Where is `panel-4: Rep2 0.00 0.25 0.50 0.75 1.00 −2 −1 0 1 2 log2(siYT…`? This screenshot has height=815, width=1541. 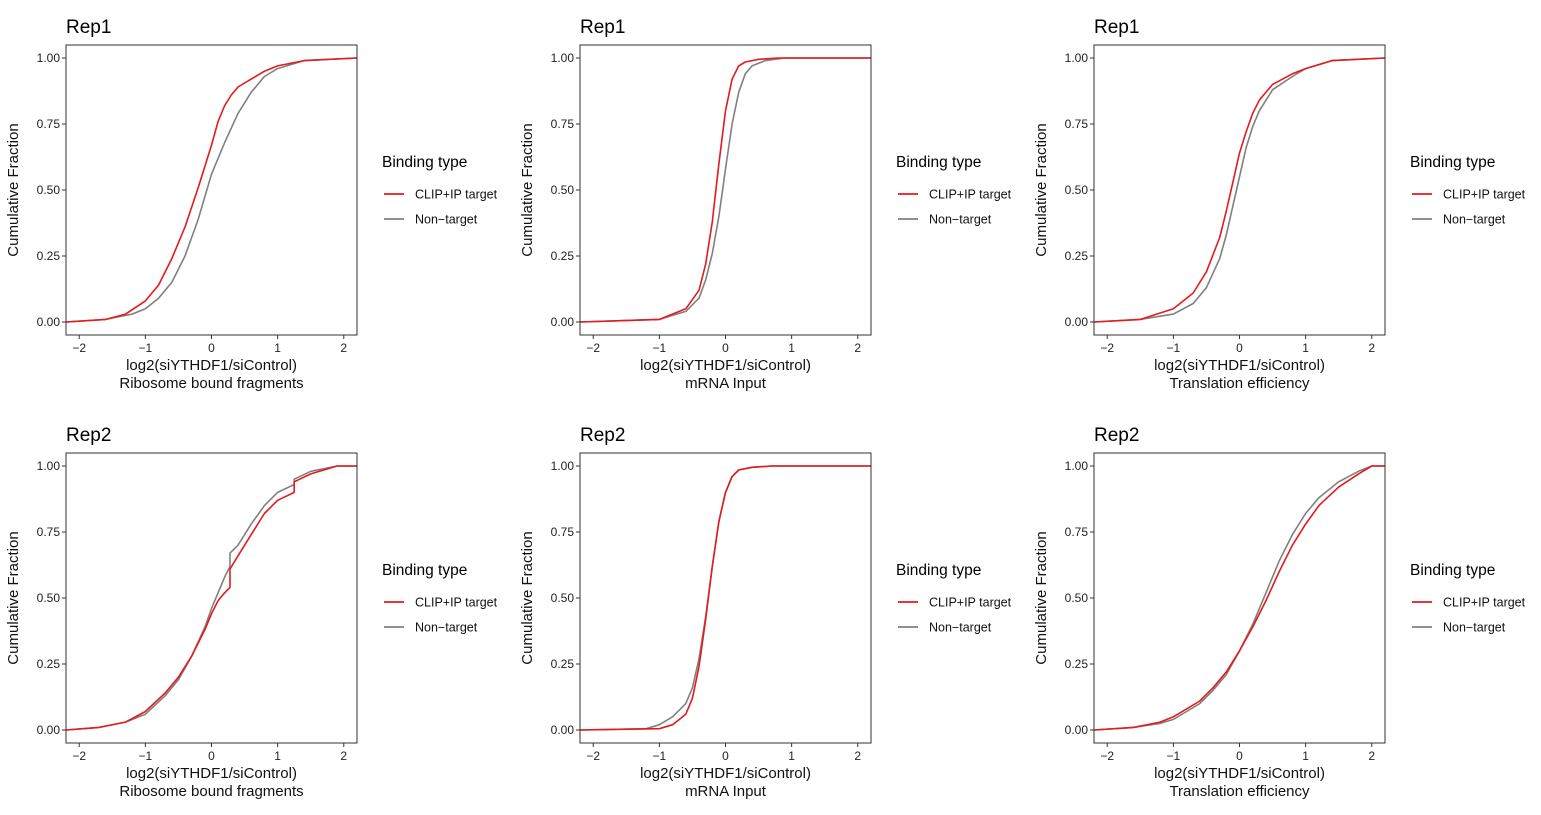
panel-4: Rep2 0.00 0.25 0.50 0.75 1.00 −2 −1 0 1 2 log2(siYT… is located at coordinates (251, 612).